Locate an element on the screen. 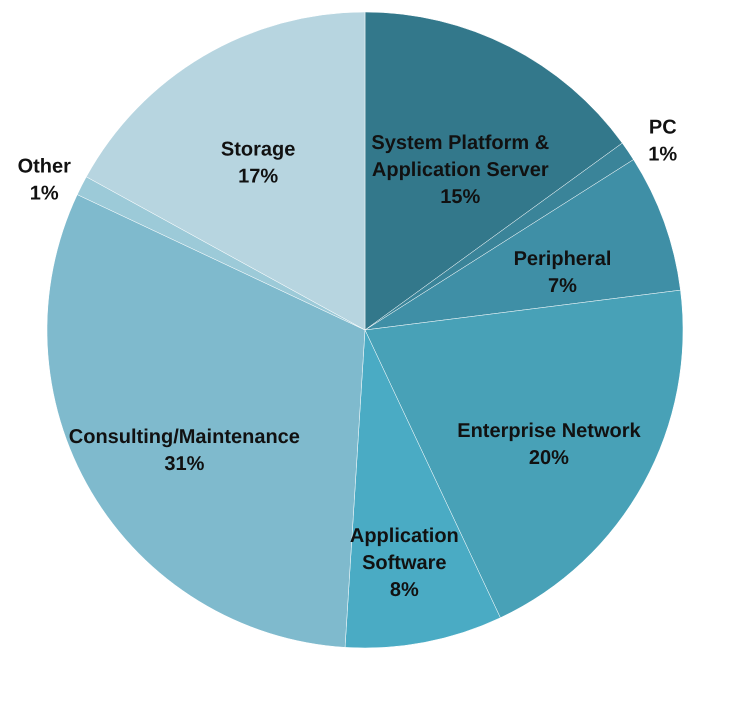  slice-label: PC is located at coordinates (662, 127).